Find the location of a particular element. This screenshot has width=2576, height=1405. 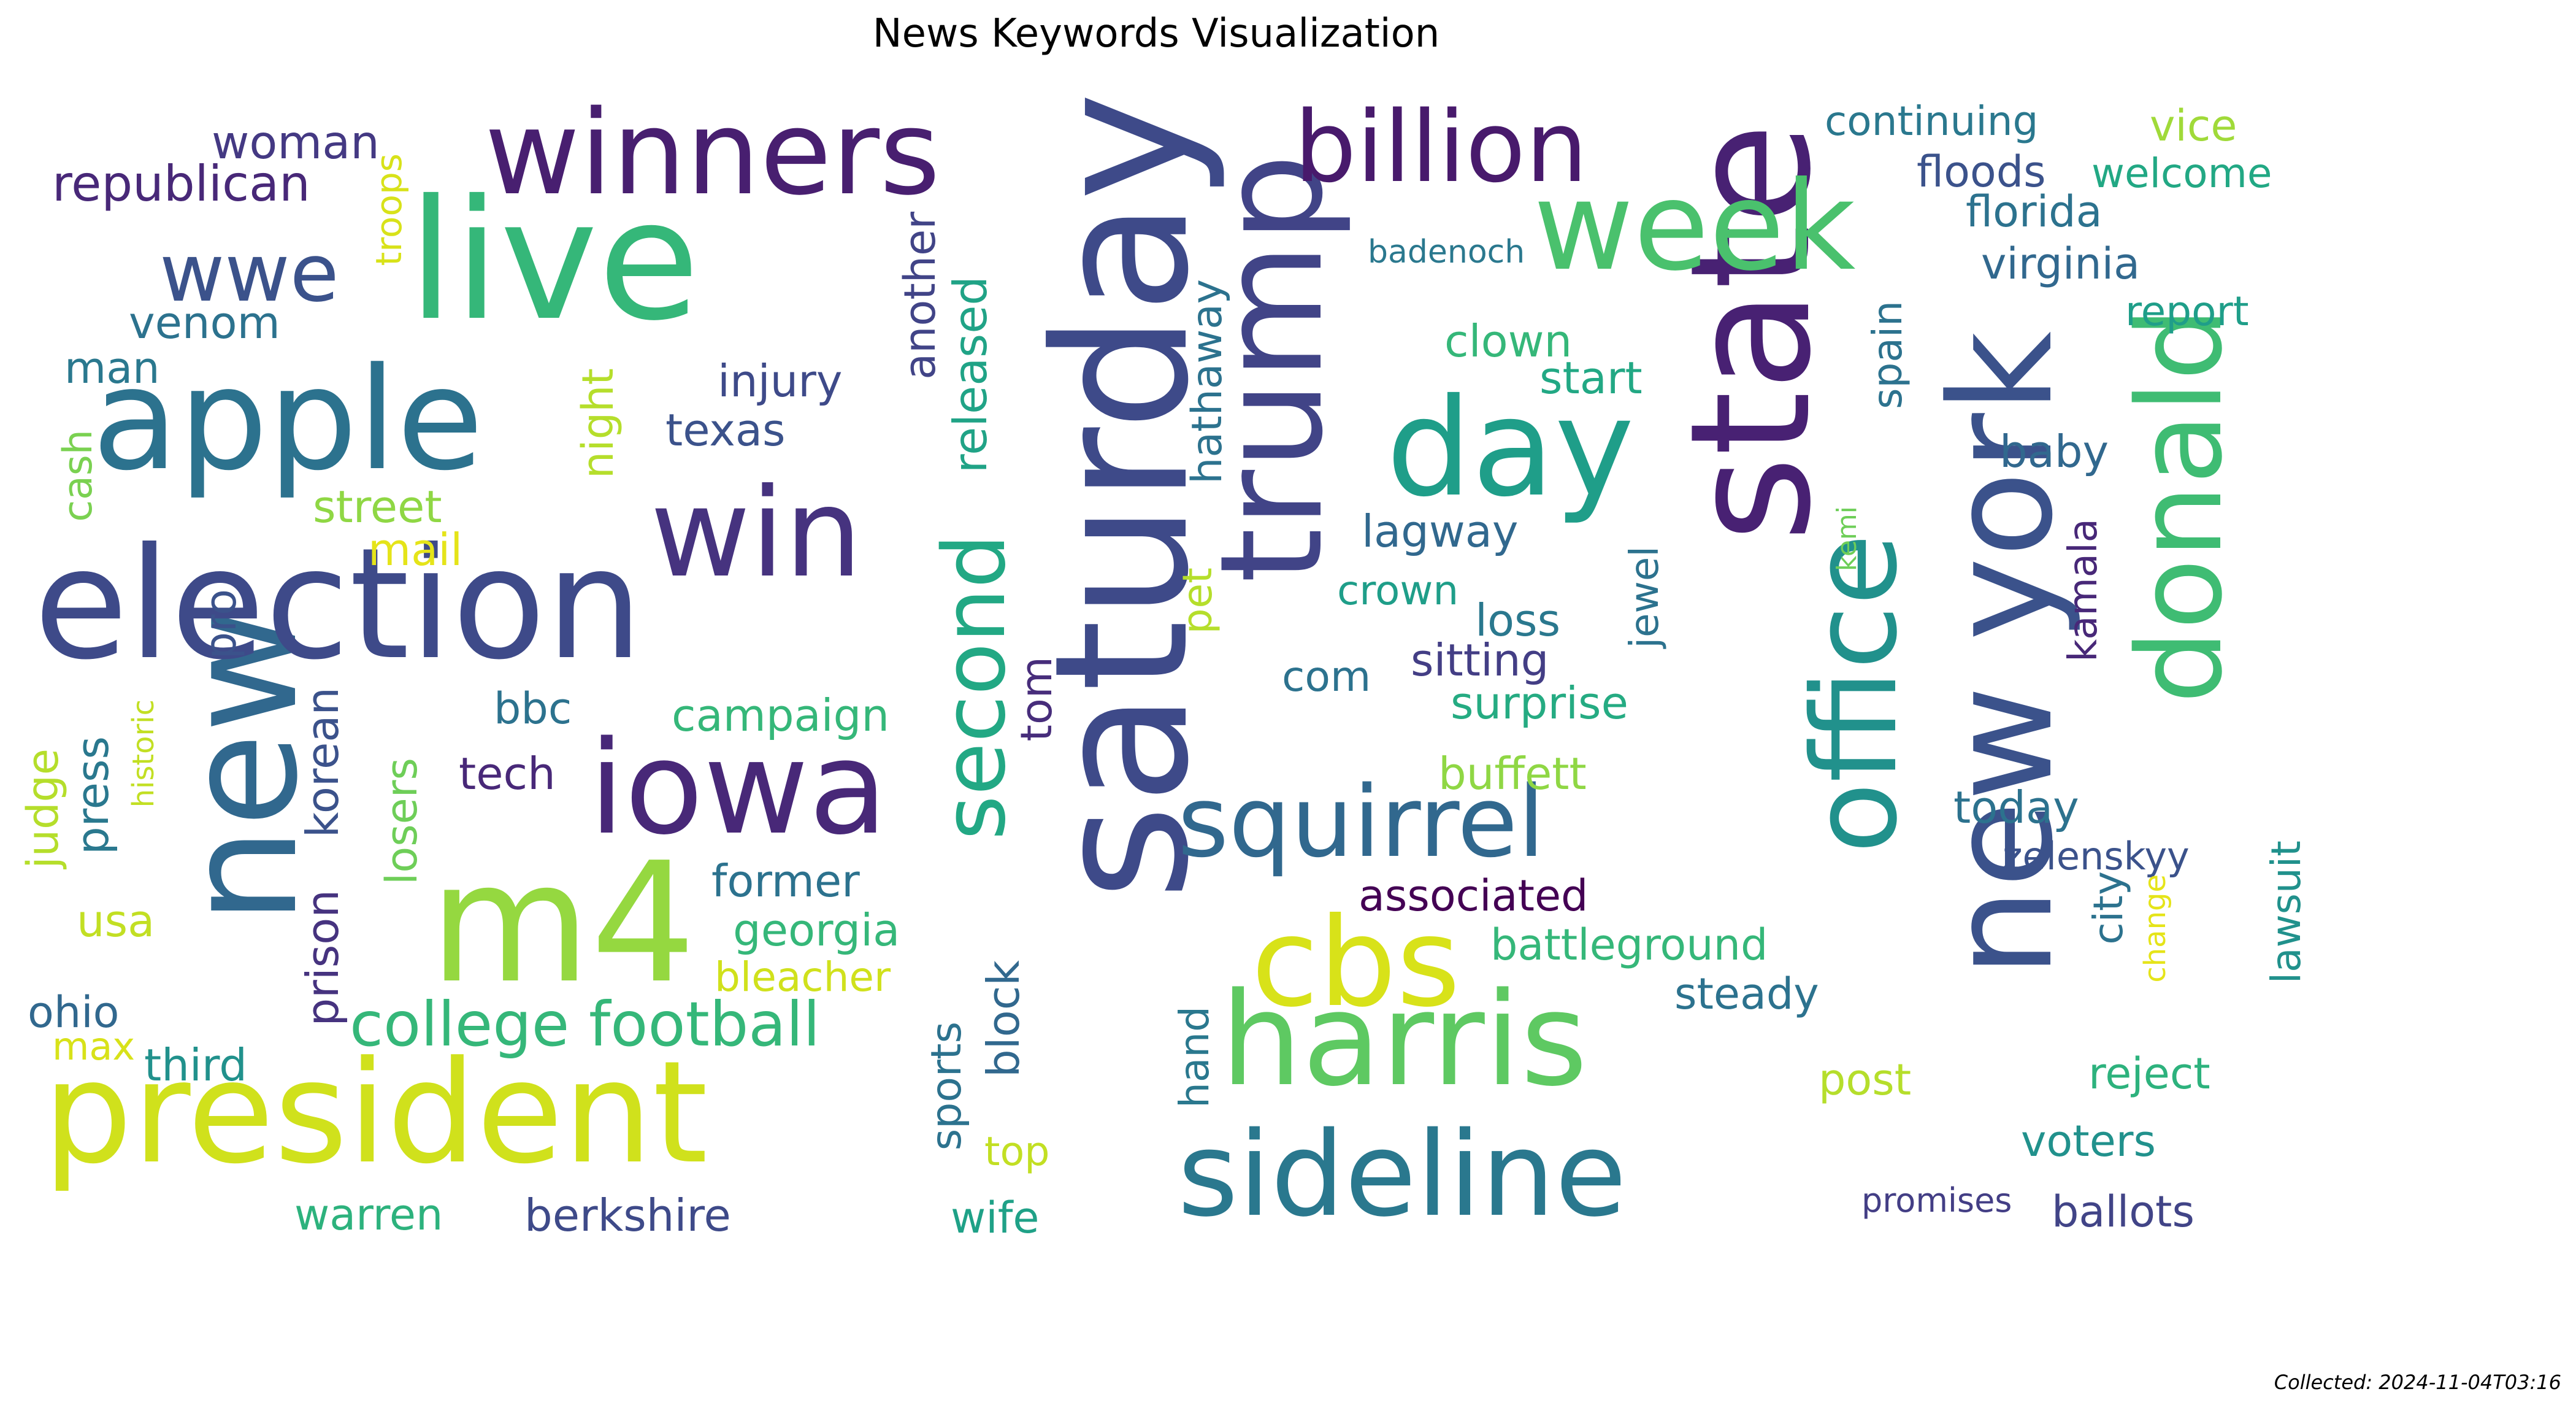

word-pro: pro is located at coordinates (221, 625).